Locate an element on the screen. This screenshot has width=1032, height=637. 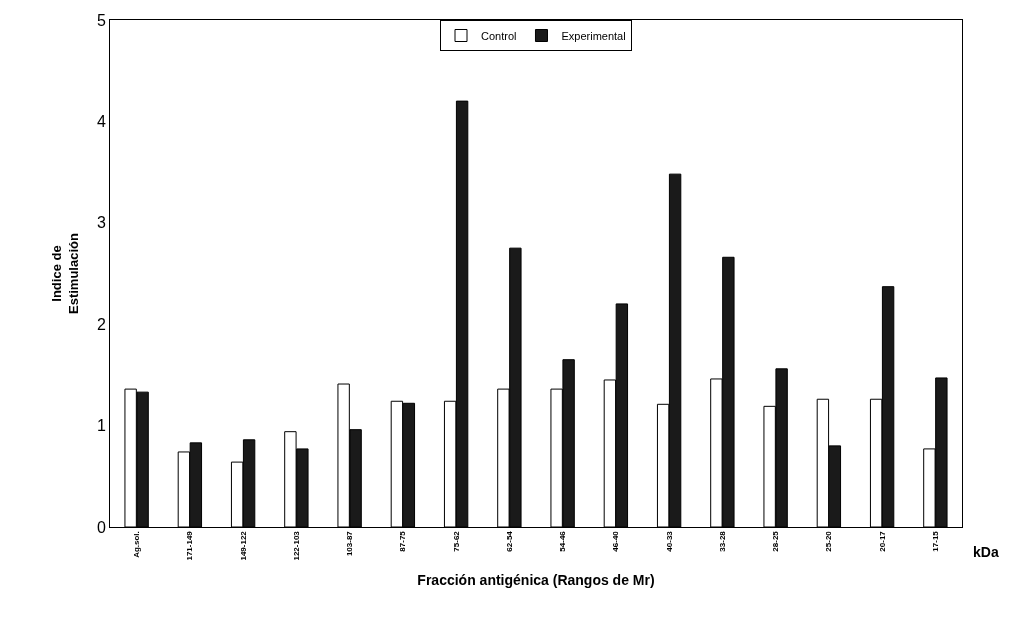
y-tick-label: 1 is located at coordinates (101, 426).